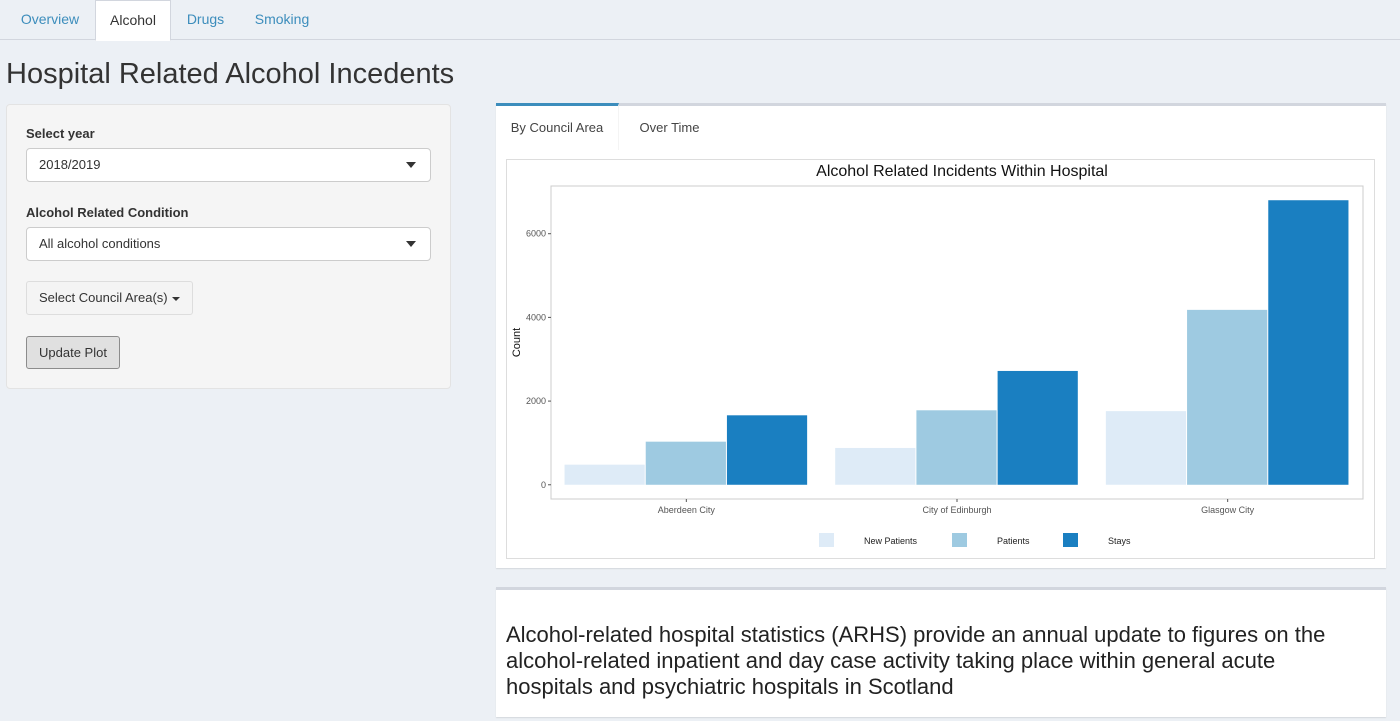  Describe the element at coordinates (891, 541) in the screenshot. I see `legend-label: New Patients` at that location.